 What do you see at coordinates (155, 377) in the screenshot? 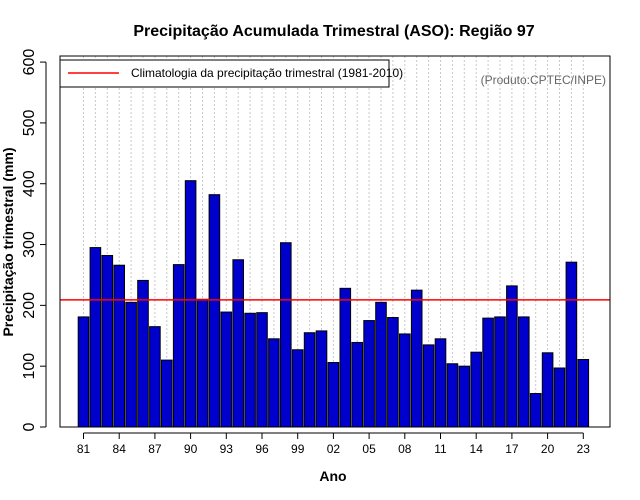
I see `bar-1987` at bounding box center [155, 377].